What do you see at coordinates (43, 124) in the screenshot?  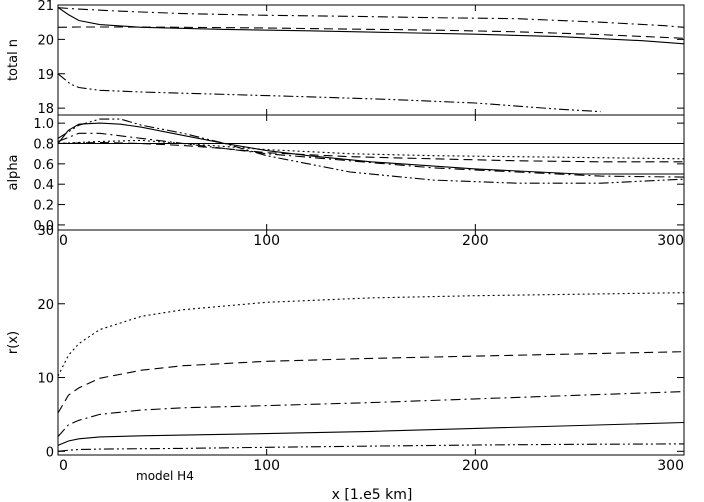 I see `y-tick-label: 1.0` at bounding box center [43, 124].